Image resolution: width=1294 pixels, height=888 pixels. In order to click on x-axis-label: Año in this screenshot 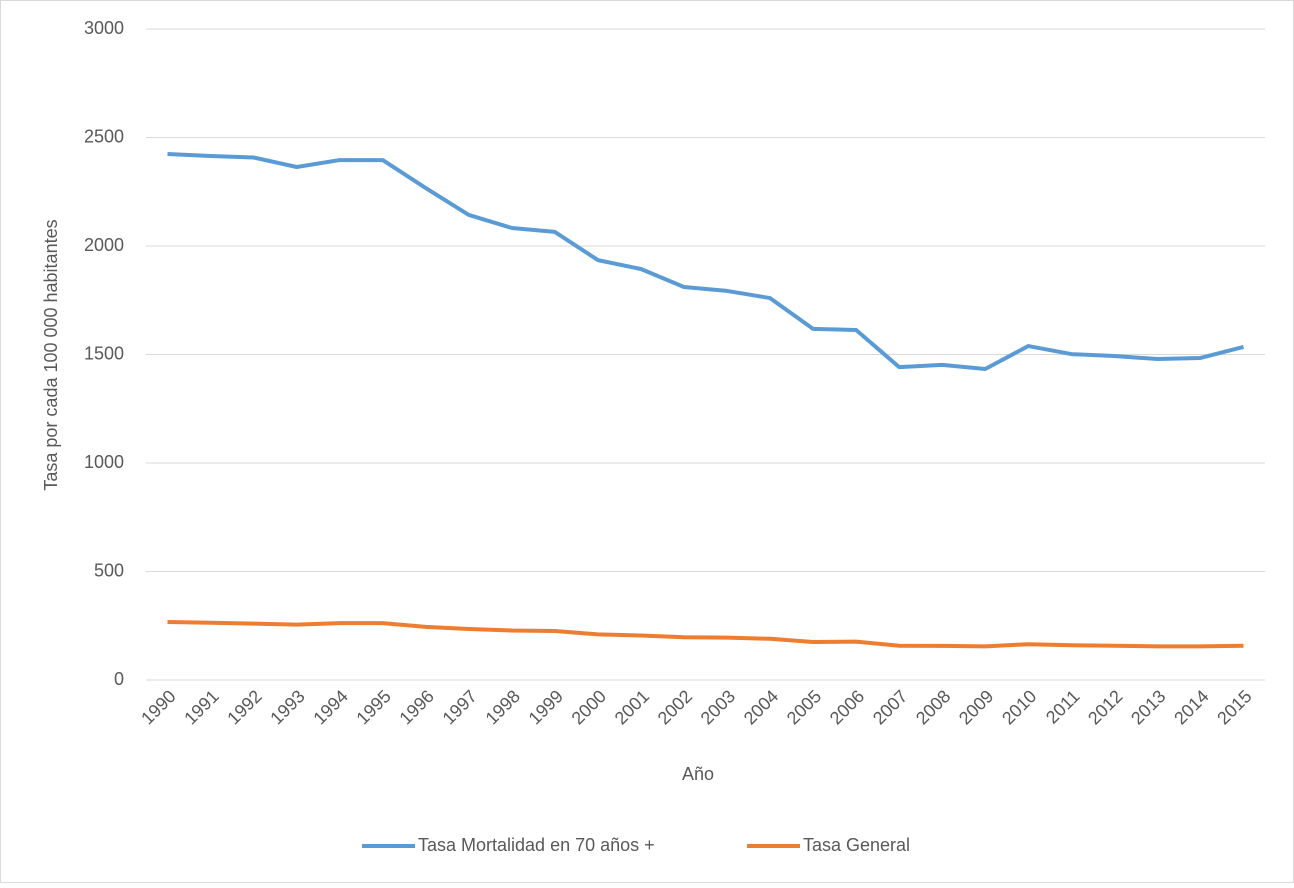, I will do `click(698, 774)`.